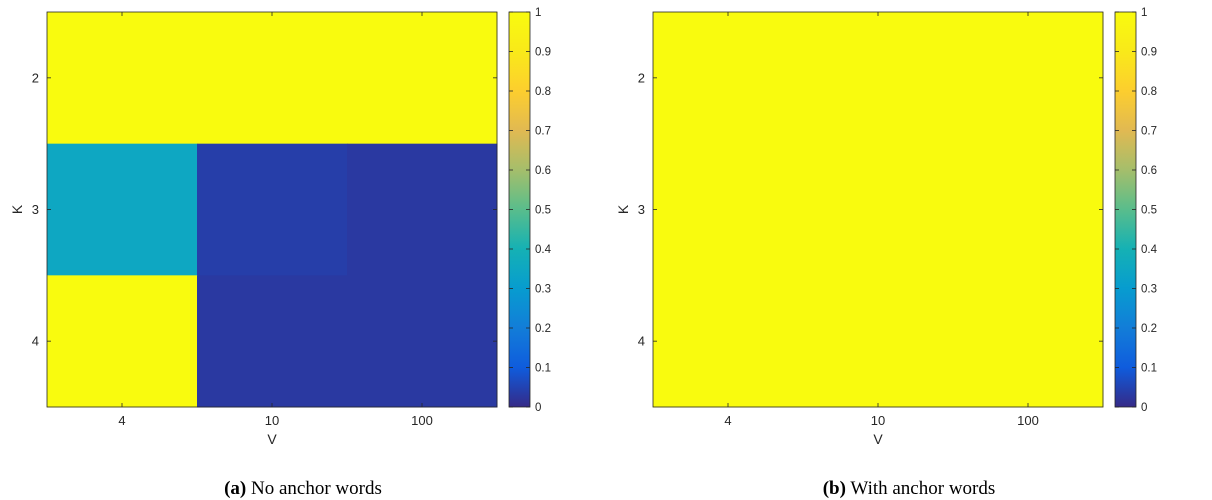  Describe the element at coordinates (834, 488) in the screenshot. I see `caption-tag: (b)` at that location.